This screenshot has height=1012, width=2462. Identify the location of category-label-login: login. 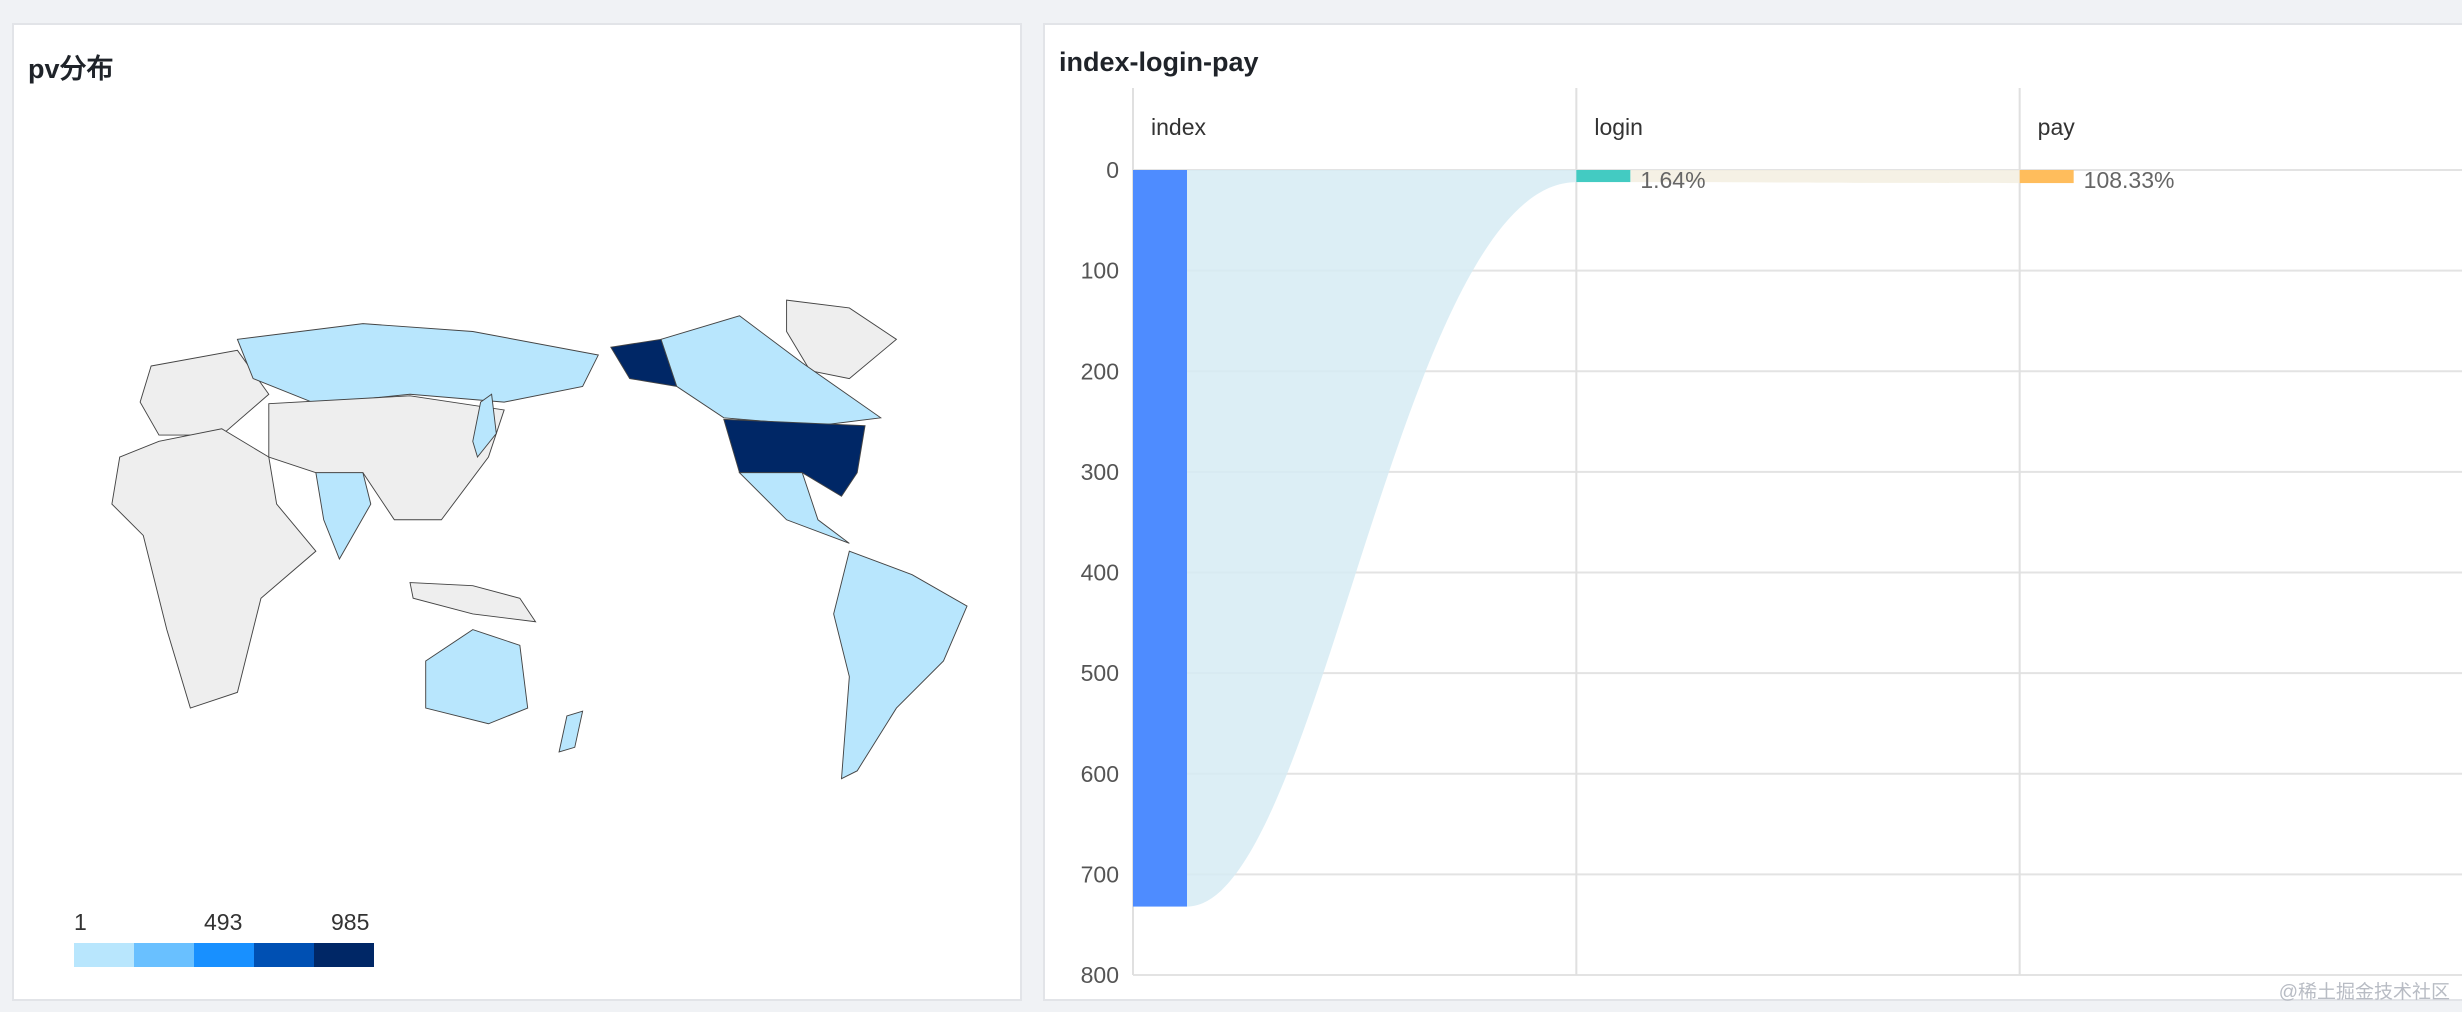
(1618, 127).